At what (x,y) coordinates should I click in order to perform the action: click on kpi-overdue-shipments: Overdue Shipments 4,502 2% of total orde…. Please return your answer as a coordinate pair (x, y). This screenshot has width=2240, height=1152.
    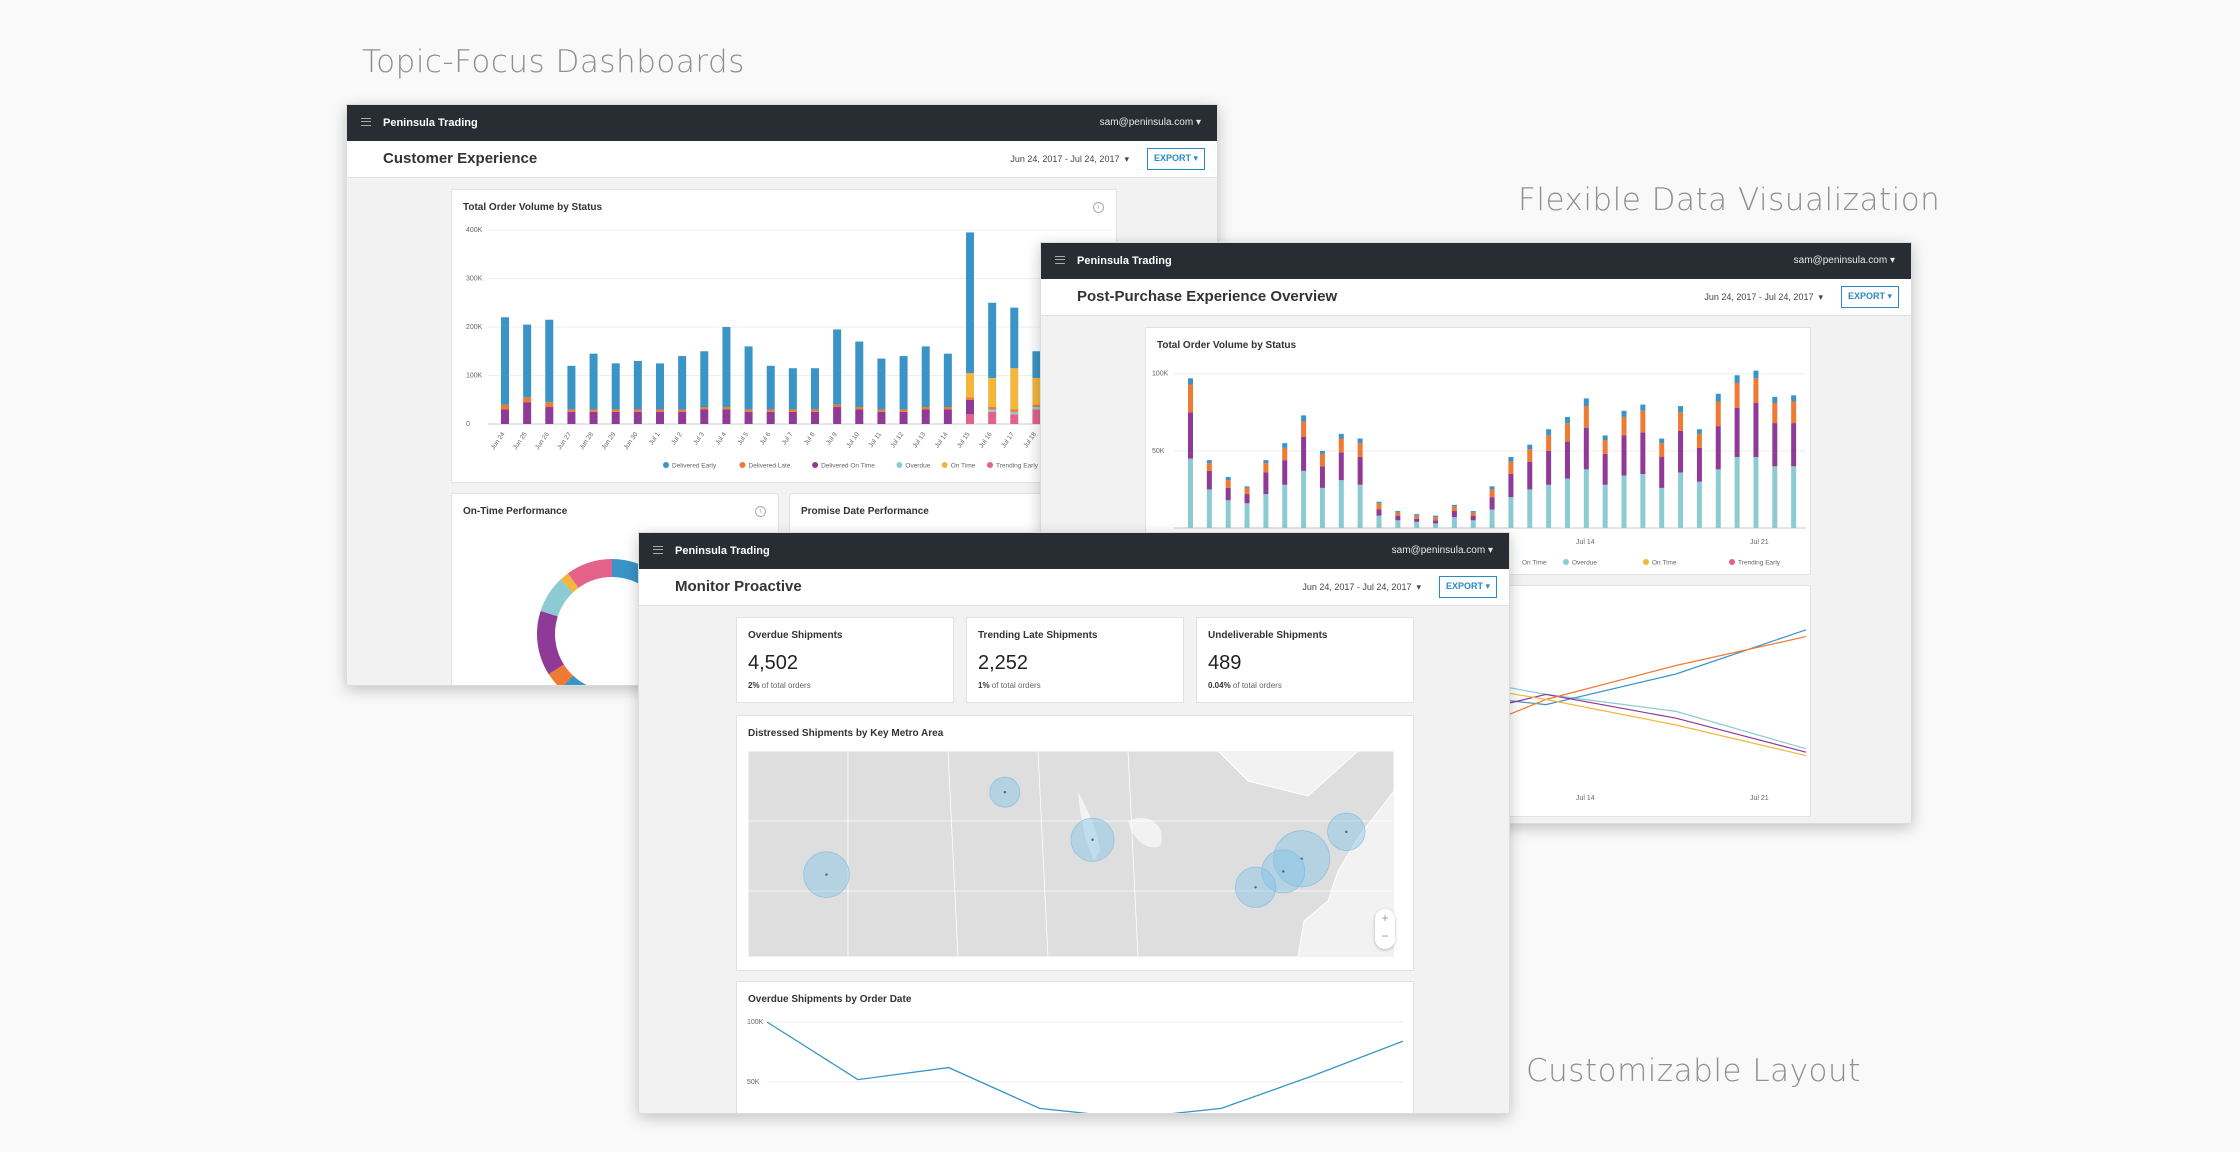
    Looking at the image, I should click on (845, 660).